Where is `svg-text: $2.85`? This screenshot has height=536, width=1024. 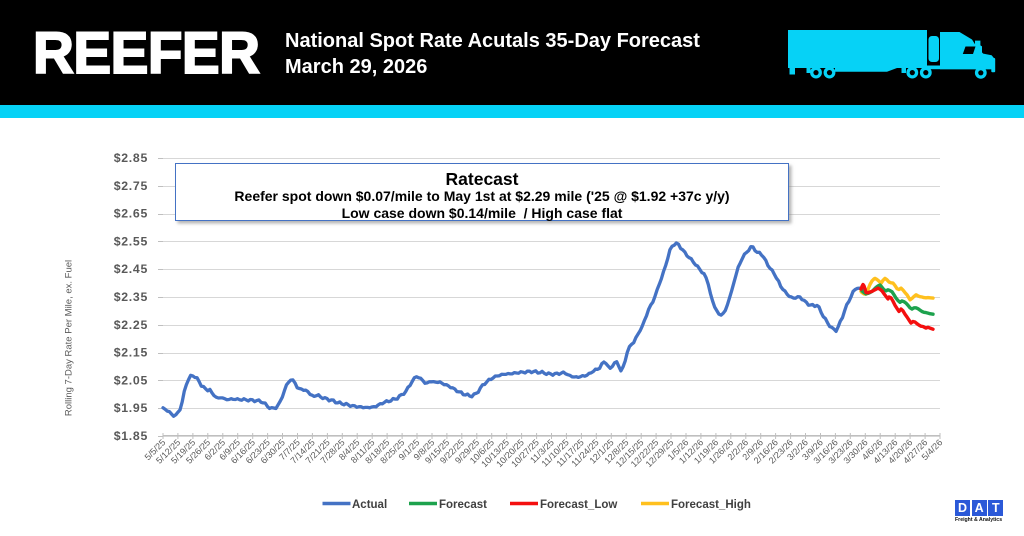
svg-text: $2.85 is located at coordinates (131, 158).